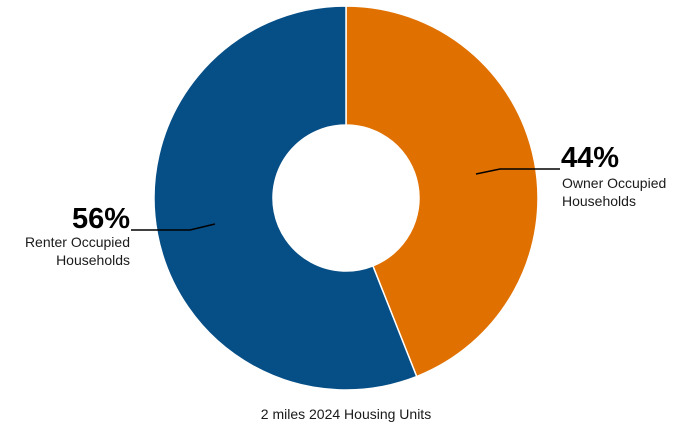 The width and height of the screenshot is (683, 427). Describe the element at coordinates (599, 201) in the screenshot. I see `owner-category-label-line2: Households` at that location.